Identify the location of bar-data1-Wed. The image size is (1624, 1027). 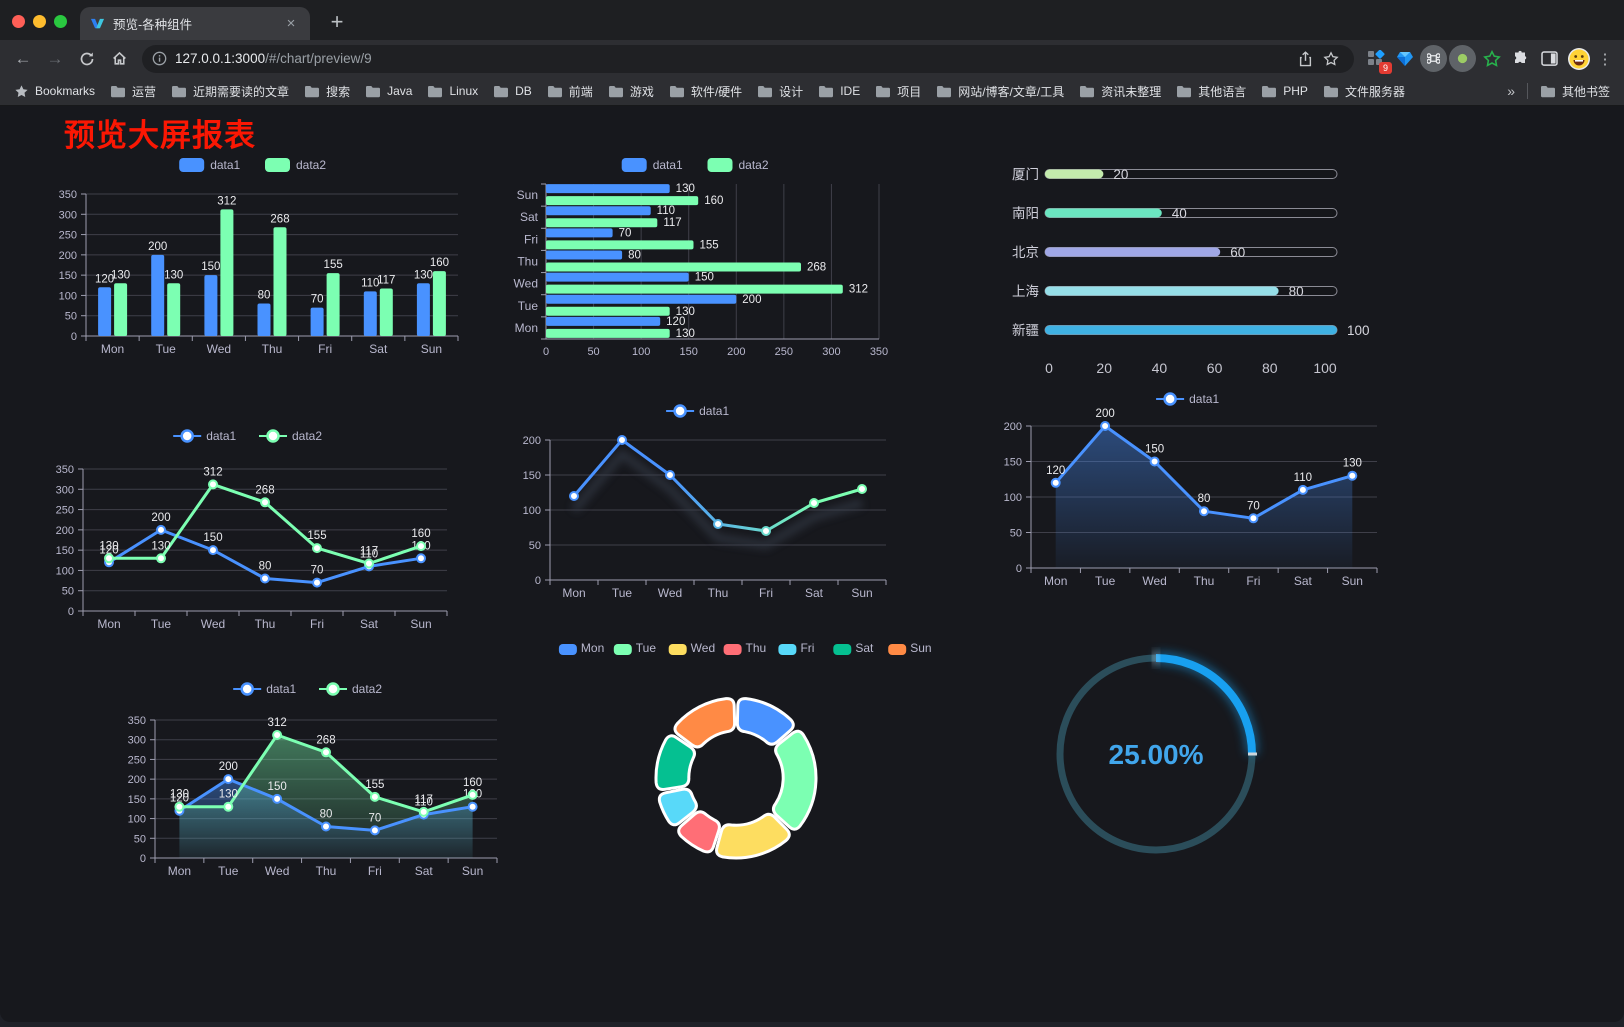
(211, 305).